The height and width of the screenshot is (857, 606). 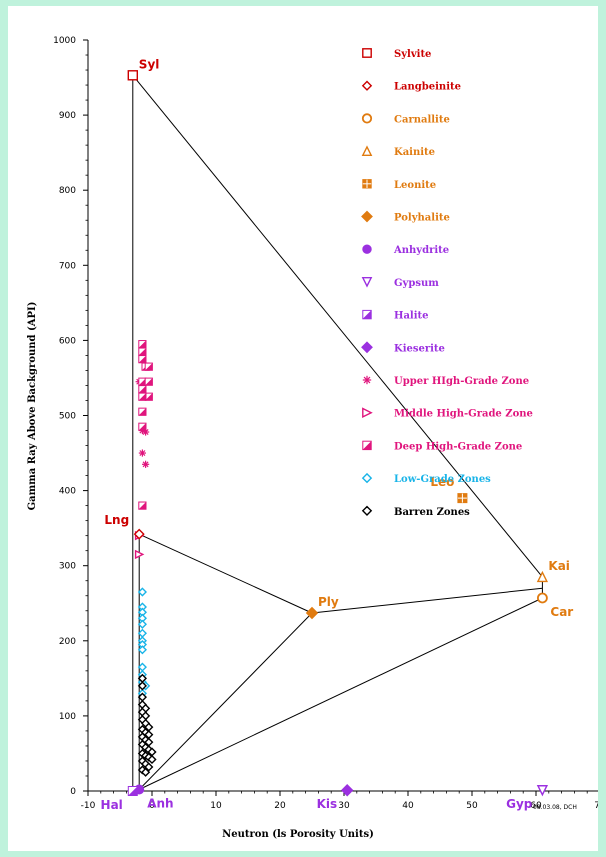 I want to click on y-tick-label: 0, so click(x=73, y=792).